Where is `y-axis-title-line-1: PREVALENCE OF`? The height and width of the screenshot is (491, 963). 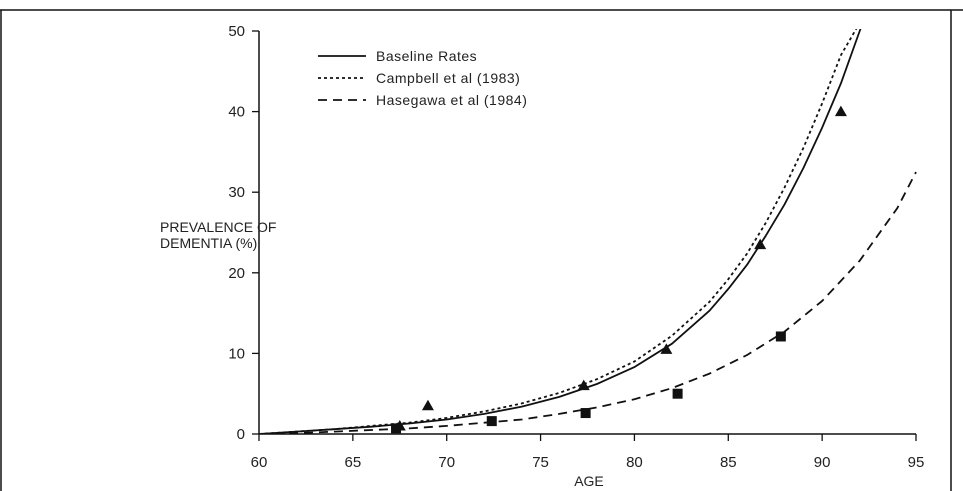 y-axis-title-line-1: PREVALENCE OF is located at coordinates (218, 227).